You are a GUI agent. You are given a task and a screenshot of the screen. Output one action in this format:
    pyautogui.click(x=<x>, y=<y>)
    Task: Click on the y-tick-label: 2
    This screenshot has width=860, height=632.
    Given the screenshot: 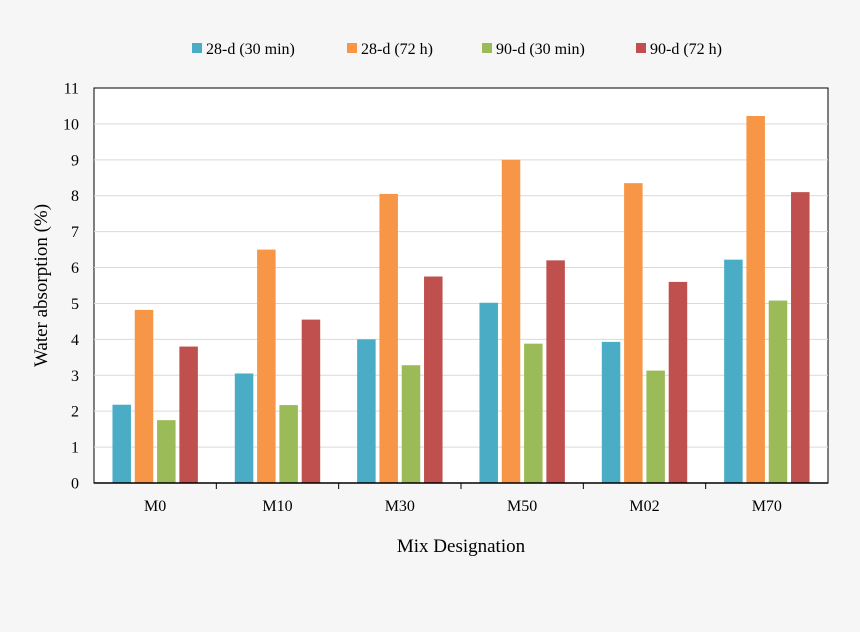 What is the action you would take?
    pyautogui.click(x=75, y=412)
    